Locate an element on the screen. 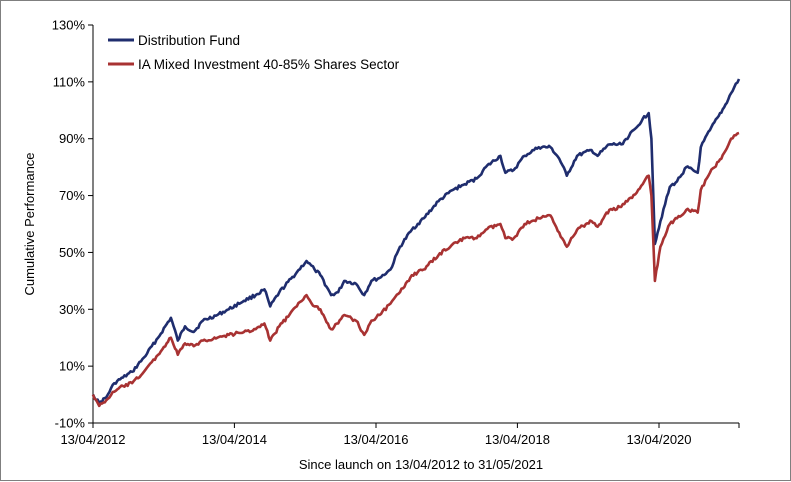  y-tick-label: 110% is located at coordinates (69, 81).